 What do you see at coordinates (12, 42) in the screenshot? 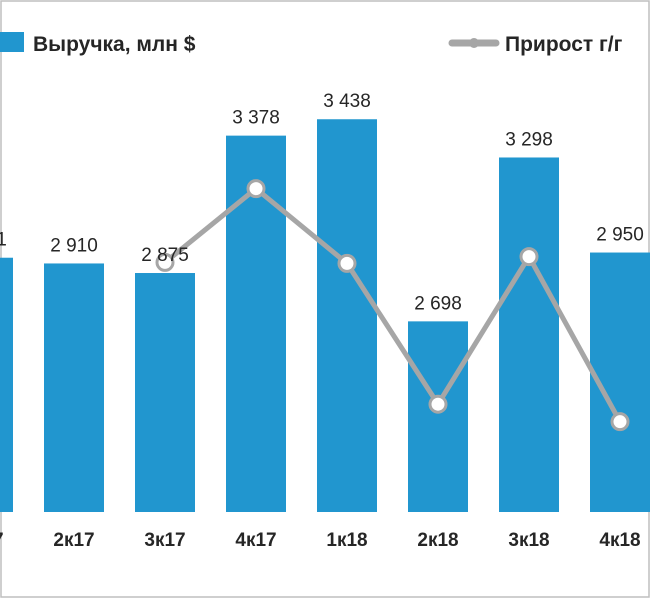
I see `legend-swatch-revenue` at bounding box center [12, 42].